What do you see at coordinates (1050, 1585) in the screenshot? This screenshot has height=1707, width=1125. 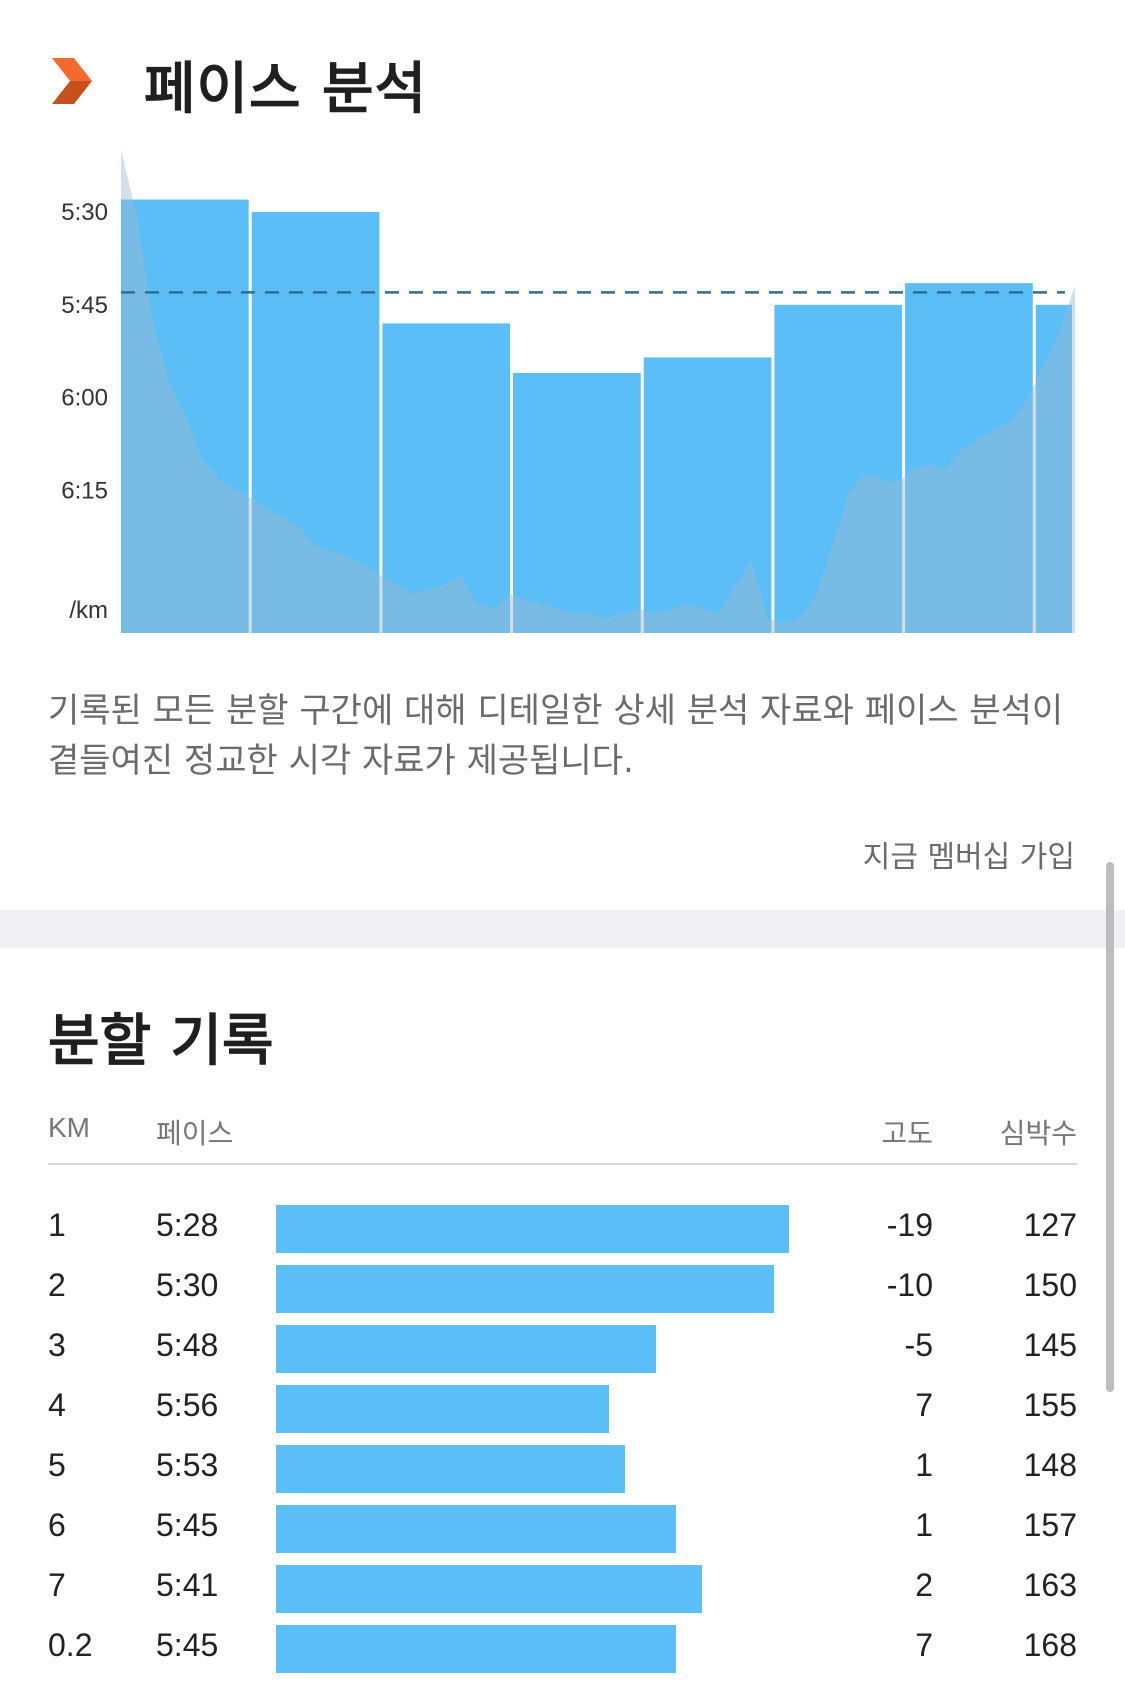 I see `split-heart-rate: 163` at bounding box center [1050, 1585].